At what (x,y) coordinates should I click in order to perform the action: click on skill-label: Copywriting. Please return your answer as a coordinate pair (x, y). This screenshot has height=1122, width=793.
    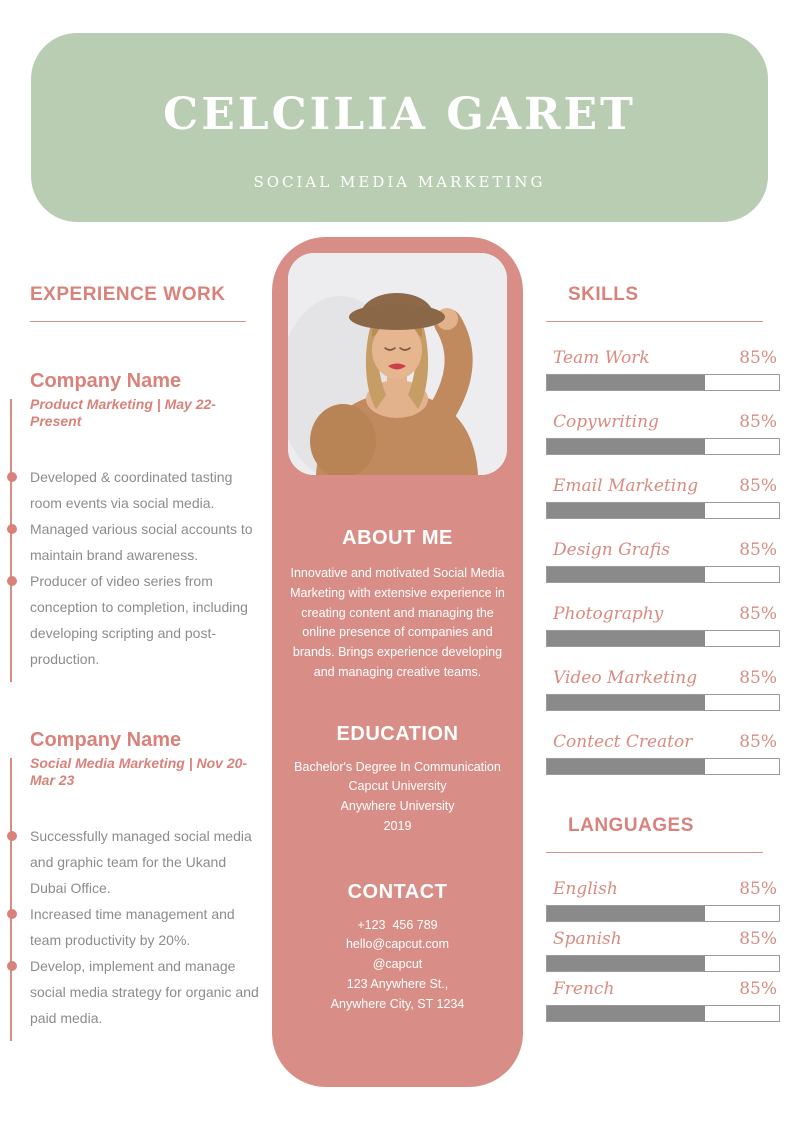
    Looking at the image, I should click on (606, 422).